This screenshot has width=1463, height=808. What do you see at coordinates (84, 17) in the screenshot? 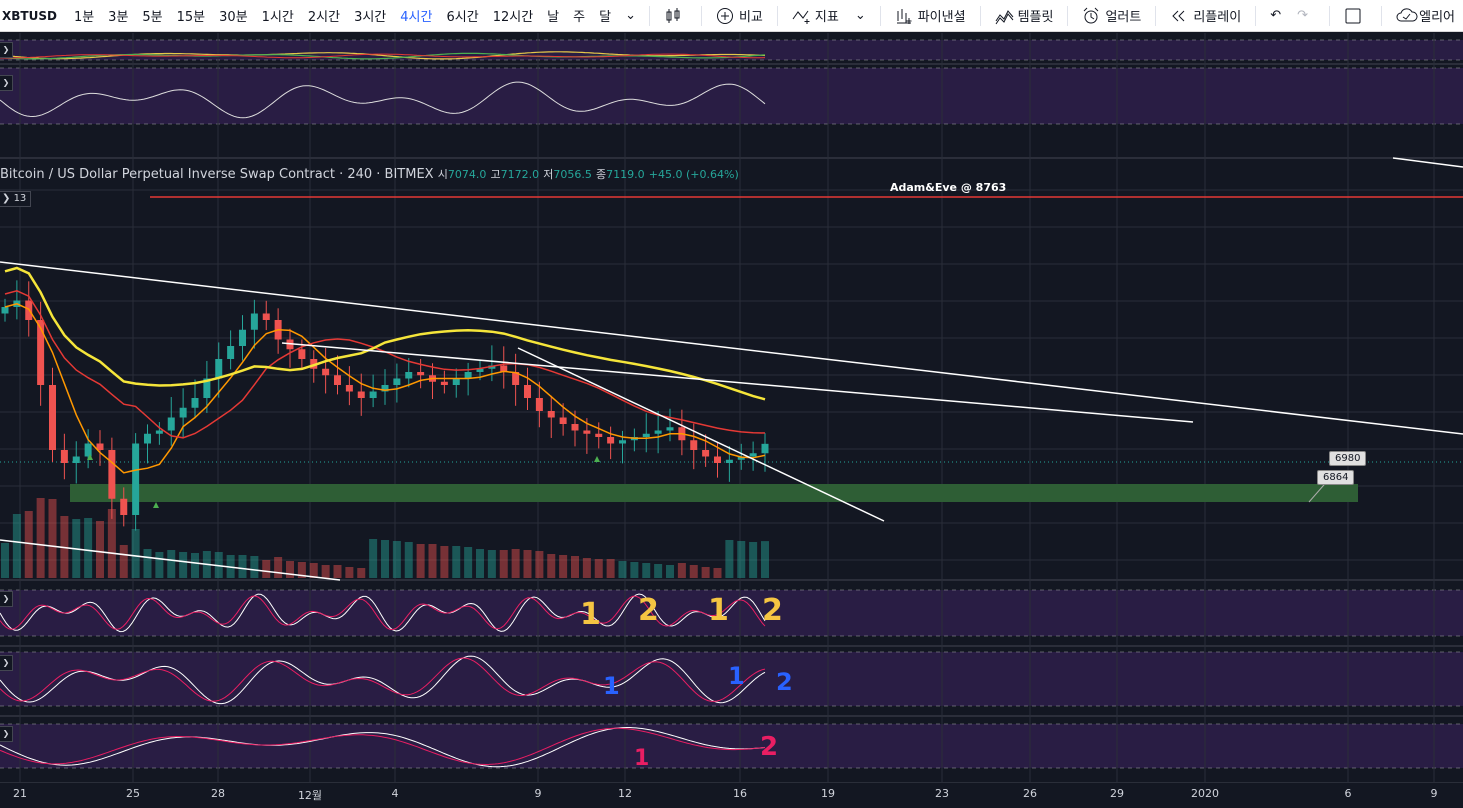
I see `interval-1m: 1분` at bounding box center [84, 17].